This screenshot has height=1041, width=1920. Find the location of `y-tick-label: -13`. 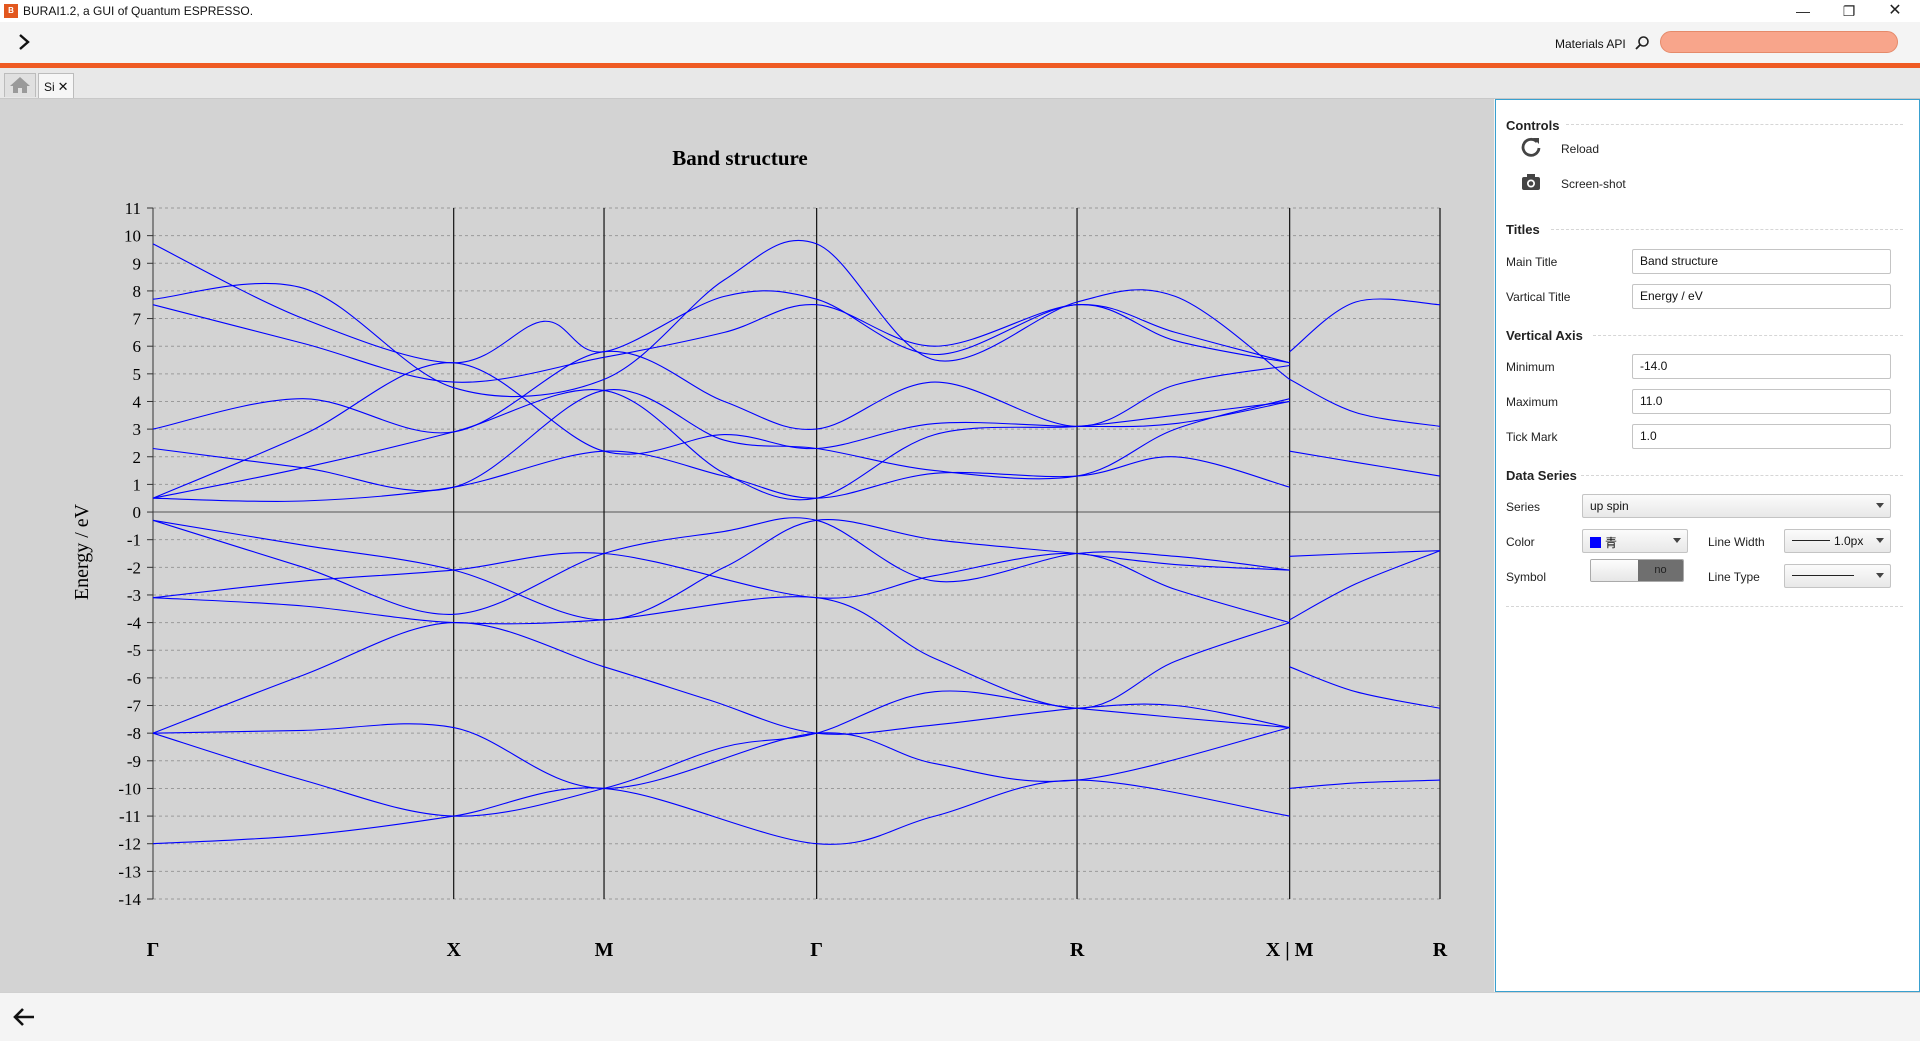

y-tick-label: -13 is located at coordinates (129, 871).